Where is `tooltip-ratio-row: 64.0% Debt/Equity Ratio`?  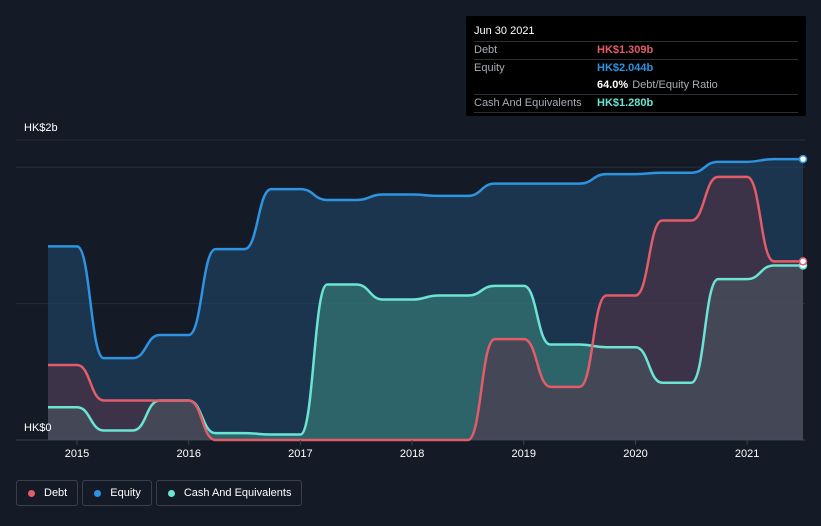
tooltip-ratio-row: 64.0% Debt/Equity Ratio is located at coordinates (636, 86).